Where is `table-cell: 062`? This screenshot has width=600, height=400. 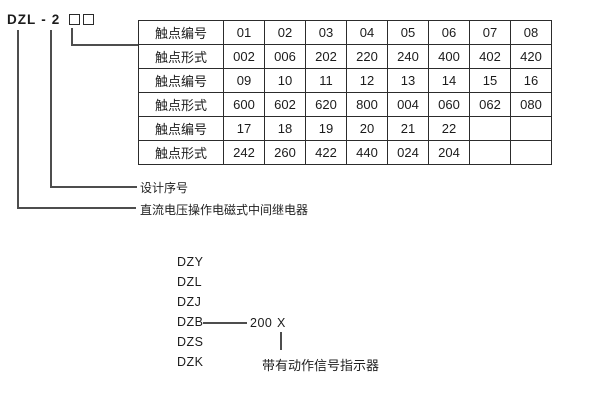
table-cell: 062 is located at coordinates (490, 104).